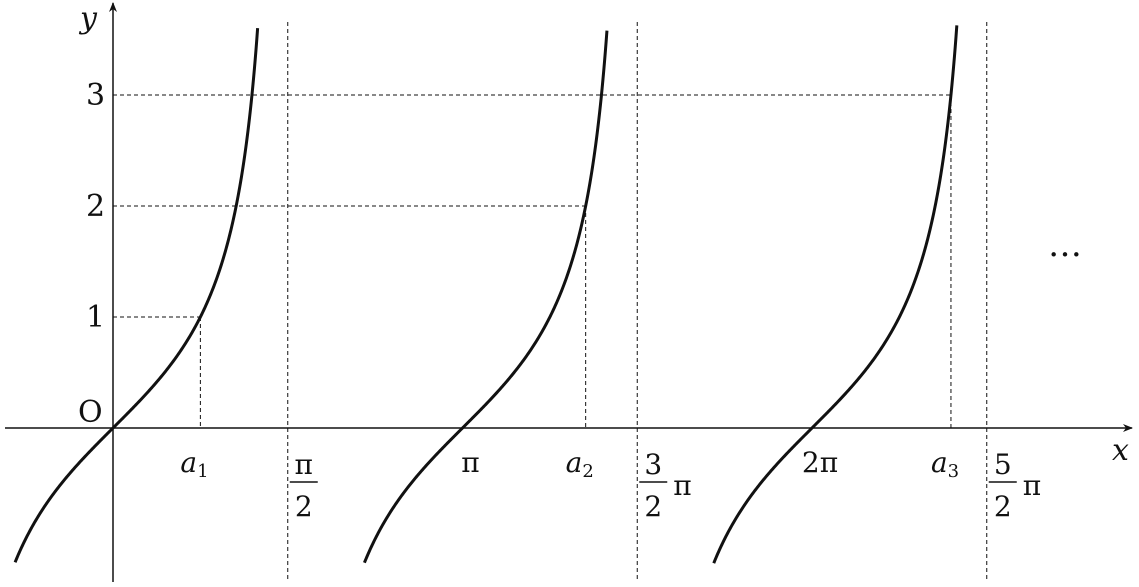 Image resolution: width=1139 pixels, height=587 pixels. What do you see at coordinates (95, 206) in the screenshot?
I see `y-tick-label-2: 2` at bounding box center [95, 206].